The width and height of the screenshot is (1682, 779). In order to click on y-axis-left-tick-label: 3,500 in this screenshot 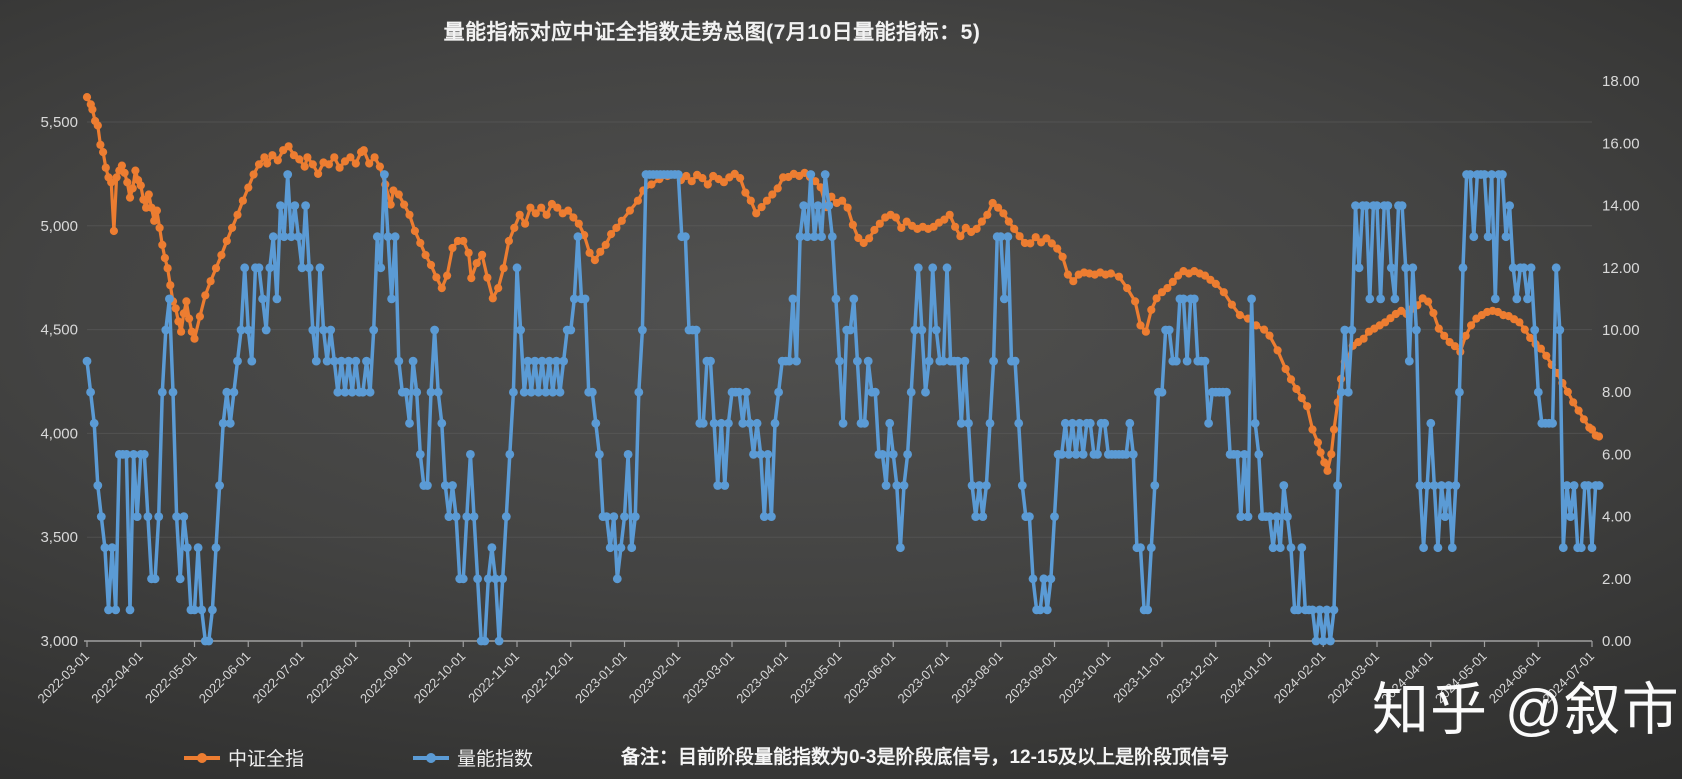, I will do `click(59, 537)`.